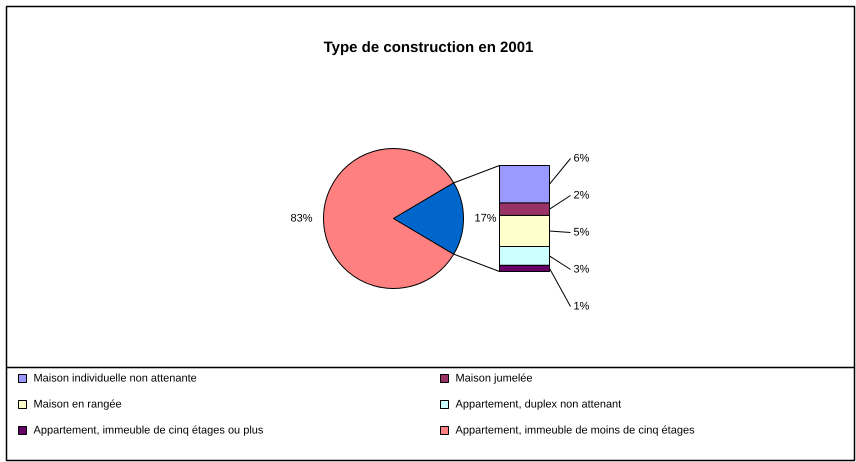 The height and width of the screenshot is (462, 856). Describe the element at coordinates (582, 158) in the screenshot. I see `data-label: 6%` at that location.